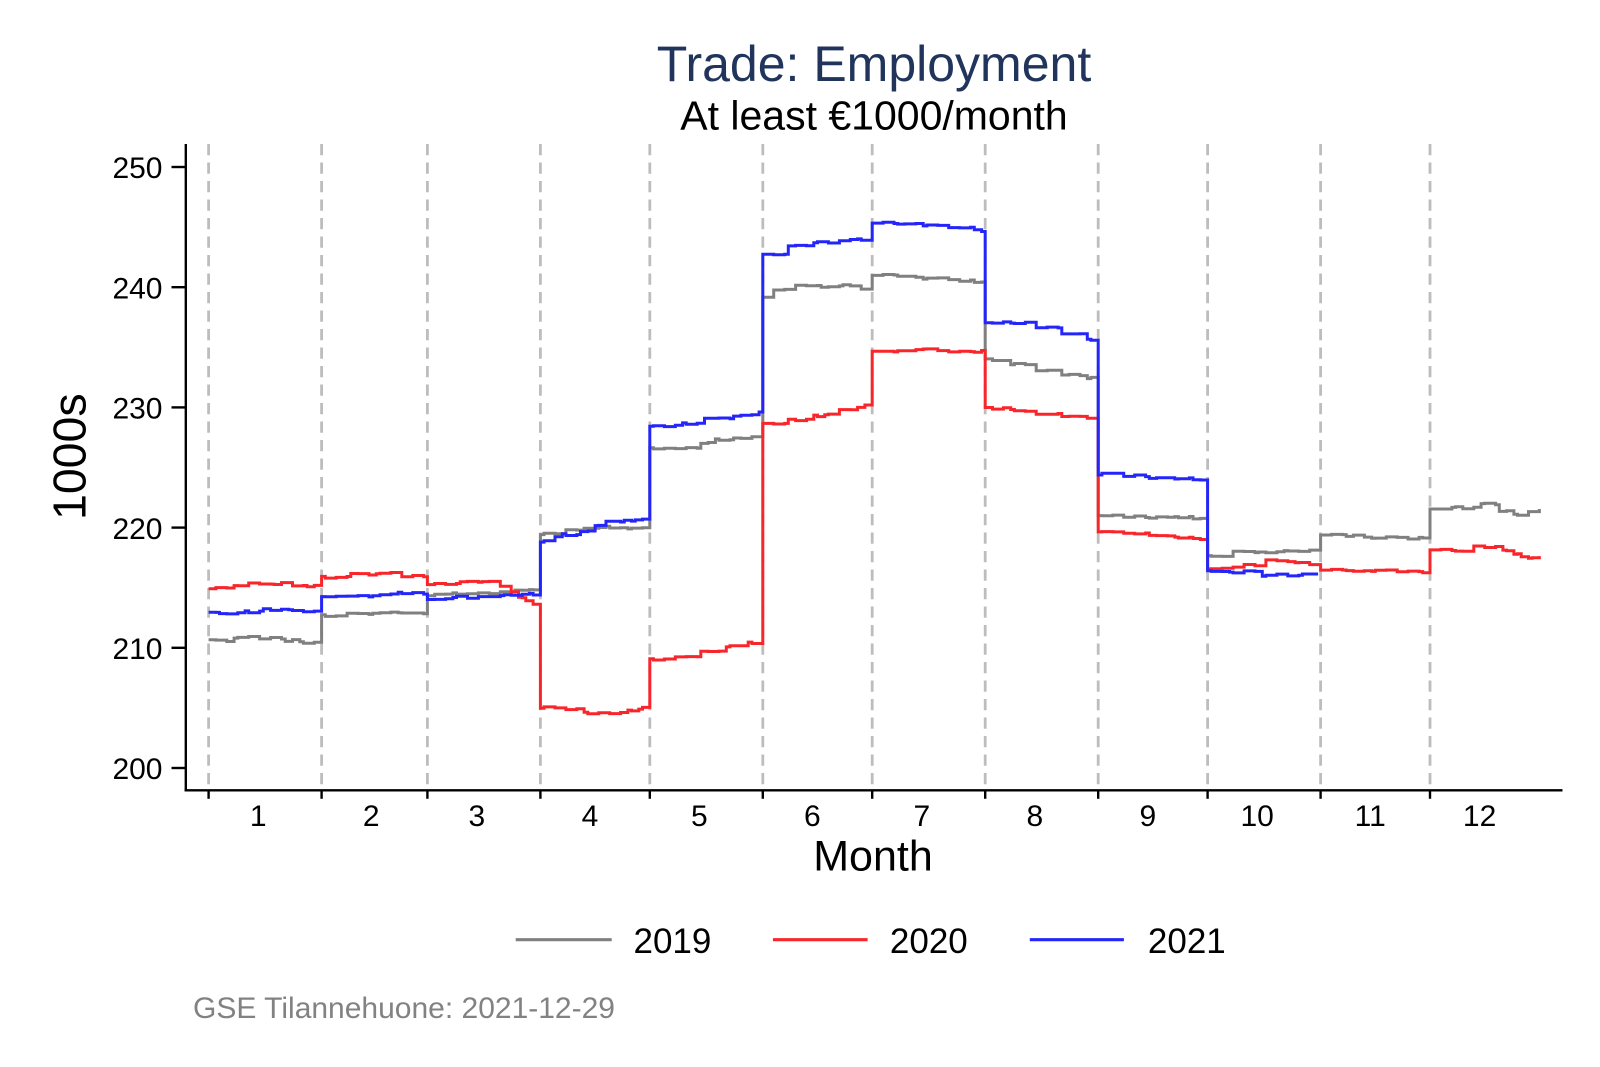 Image resolution: width=1600 pixels, height=1067 pixels. Describe the element at coordinates (137, 168) in the screenshot. I see `svg-text: 250` at that location.